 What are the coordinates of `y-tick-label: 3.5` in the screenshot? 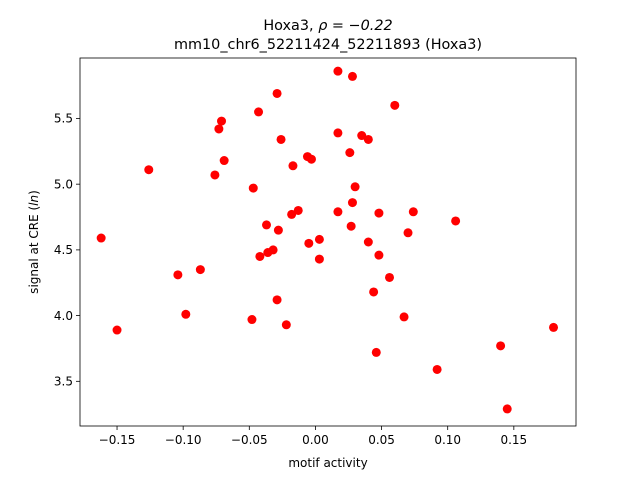 It's located at (63, 382).